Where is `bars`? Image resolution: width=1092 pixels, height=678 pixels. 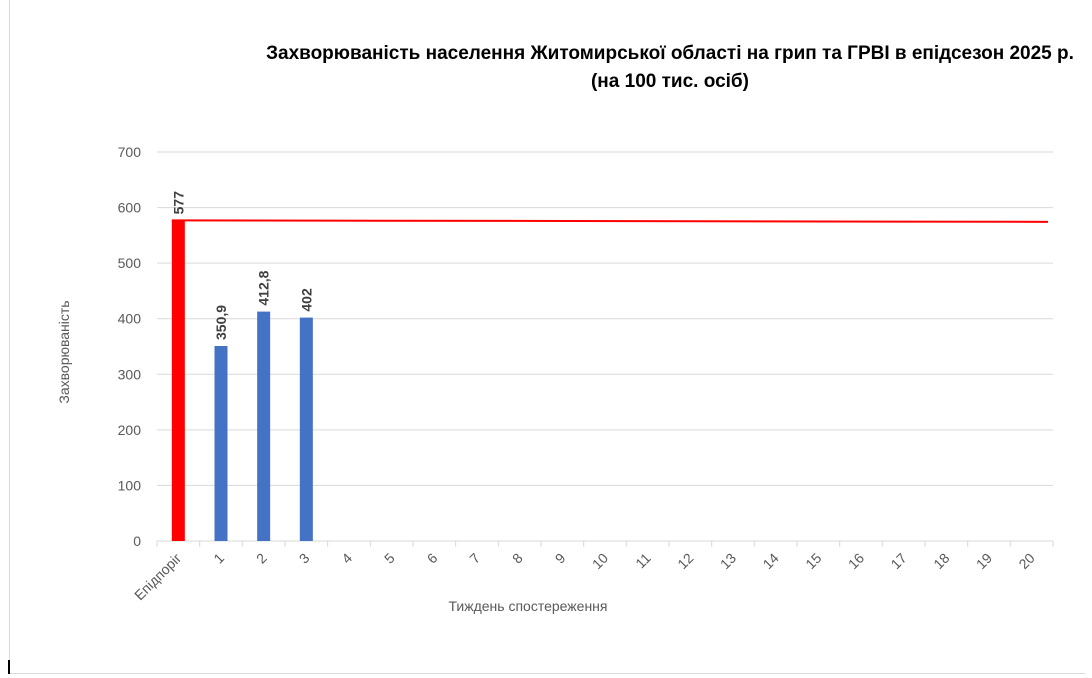
bars is located at coordinates (242, 381).